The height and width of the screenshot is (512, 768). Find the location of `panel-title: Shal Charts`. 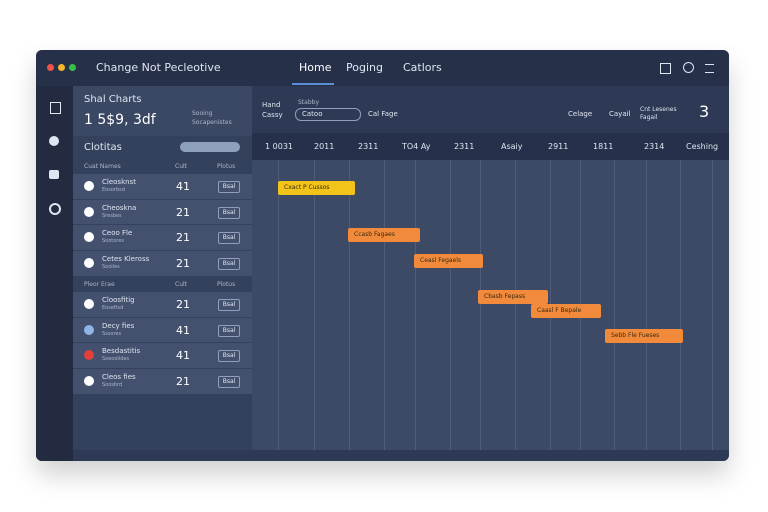

panel-title: Shal Charts is located at coordinates (113, 99).